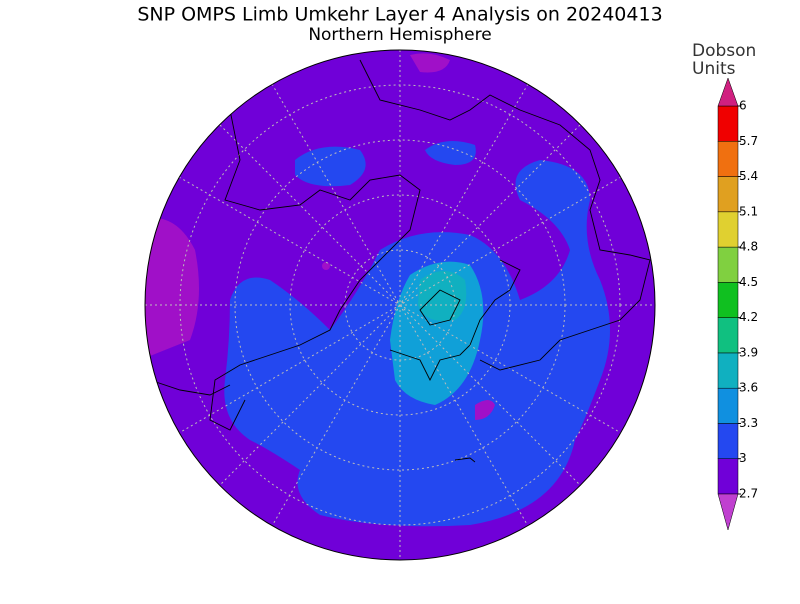 The width and height of the screenshot is (800, 604). I want to click on colorbar-label: Units, so click(714, 69).